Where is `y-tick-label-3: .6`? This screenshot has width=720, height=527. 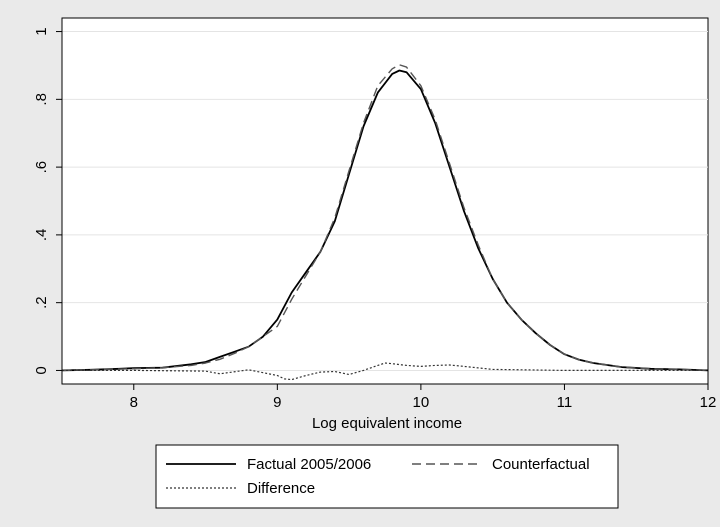 y-tick-label-3: .6 is located at coordinates (41, 167).